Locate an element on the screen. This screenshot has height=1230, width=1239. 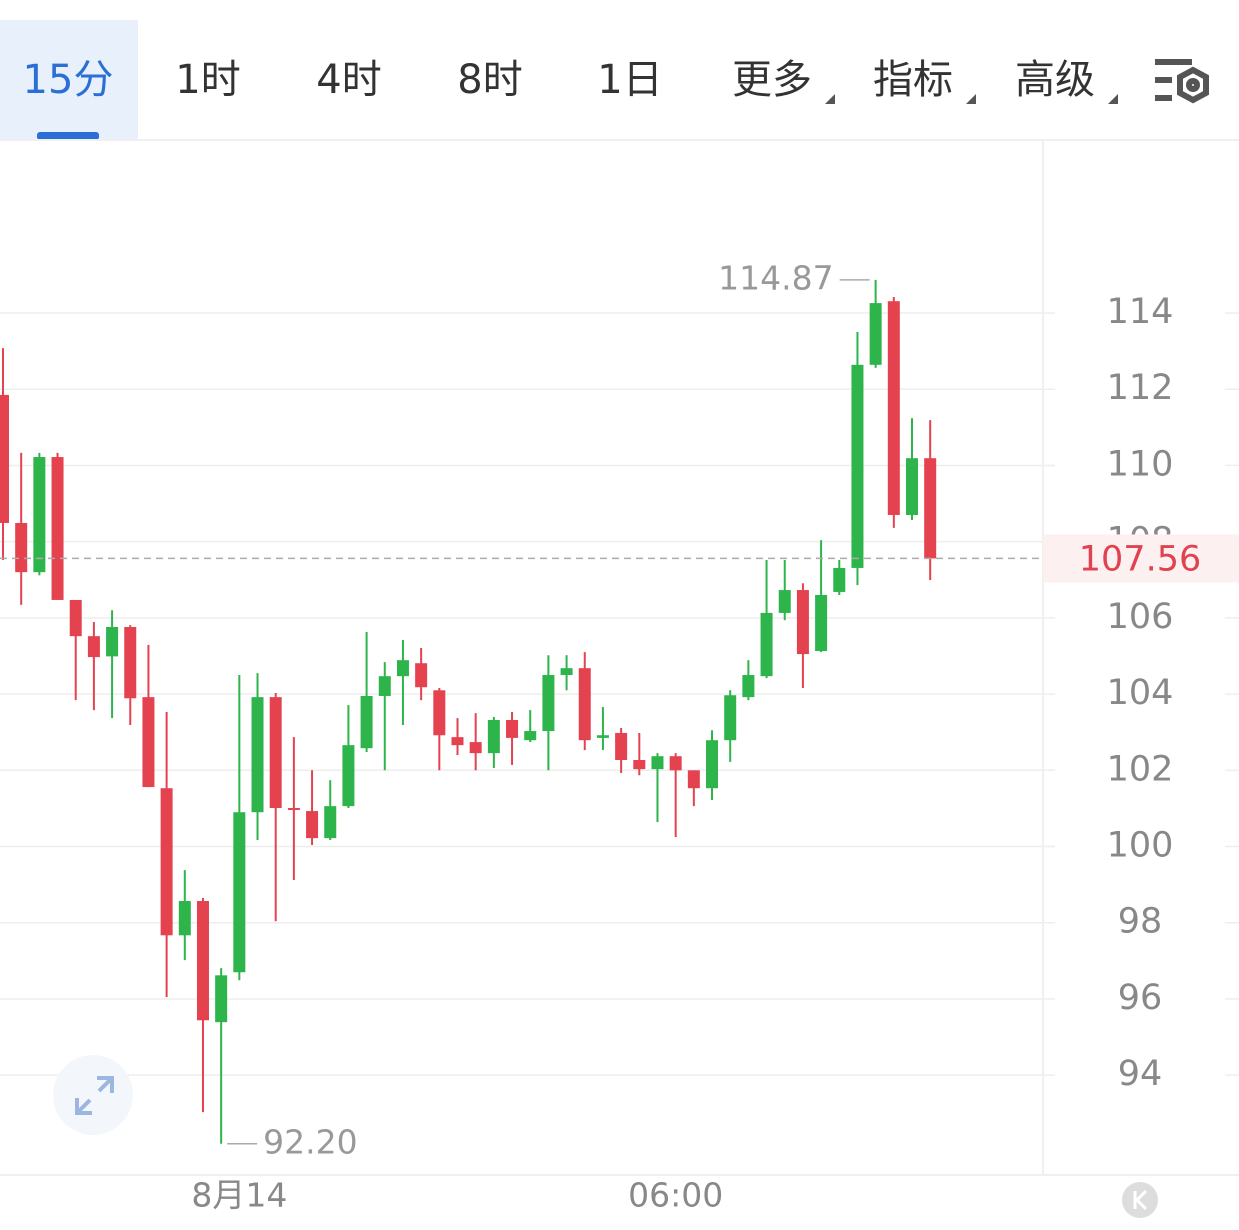
icon-hex is located at coordinates (1193, 85).